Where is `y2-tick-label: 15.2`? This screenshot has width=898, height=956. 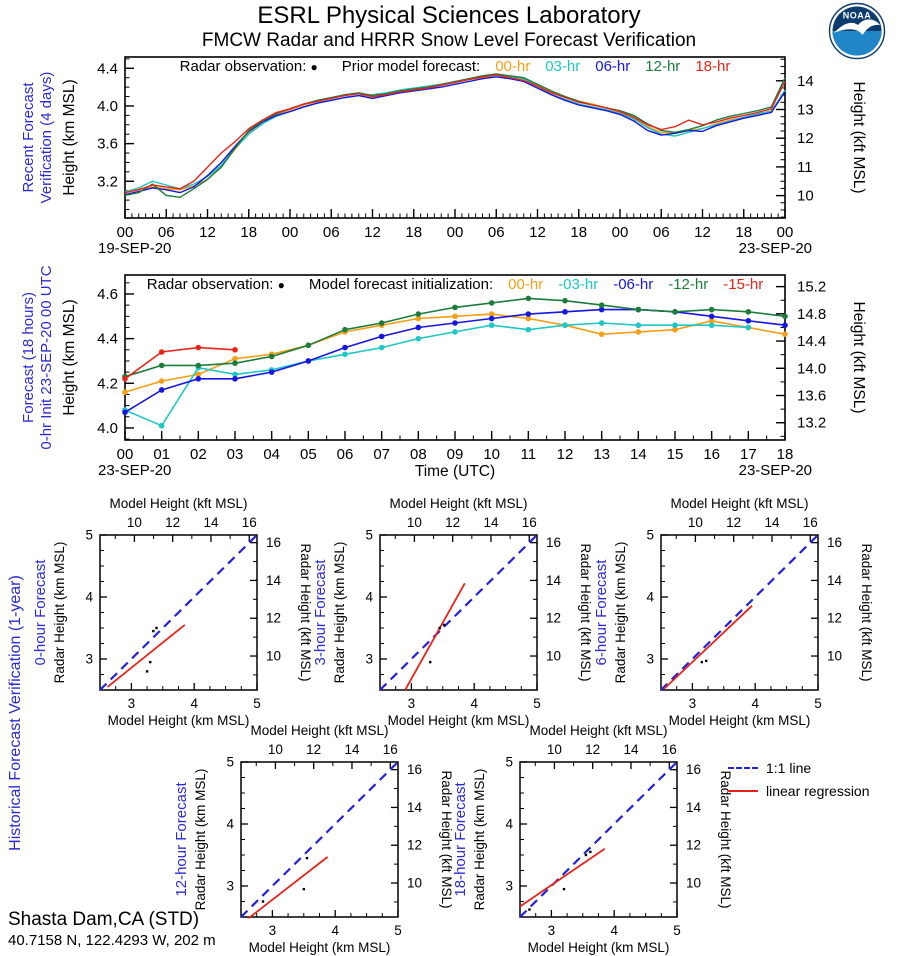 y2-tick-label: 15.2 is located at coordinates (811, 287).